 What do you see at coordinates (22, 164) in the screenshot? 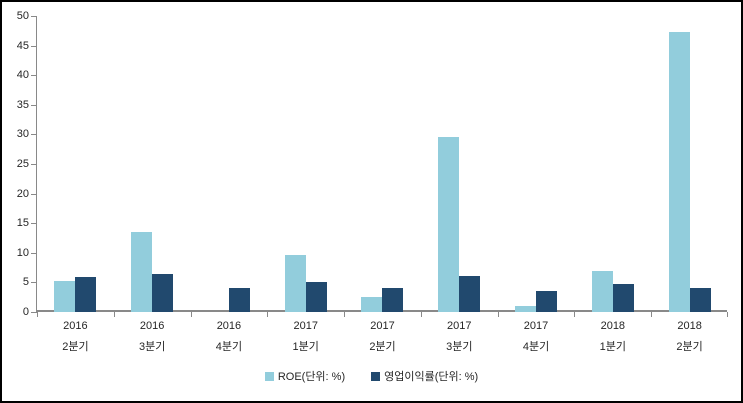
I see `y-axis-tick-label: 25` at bounding box center [22, 164].